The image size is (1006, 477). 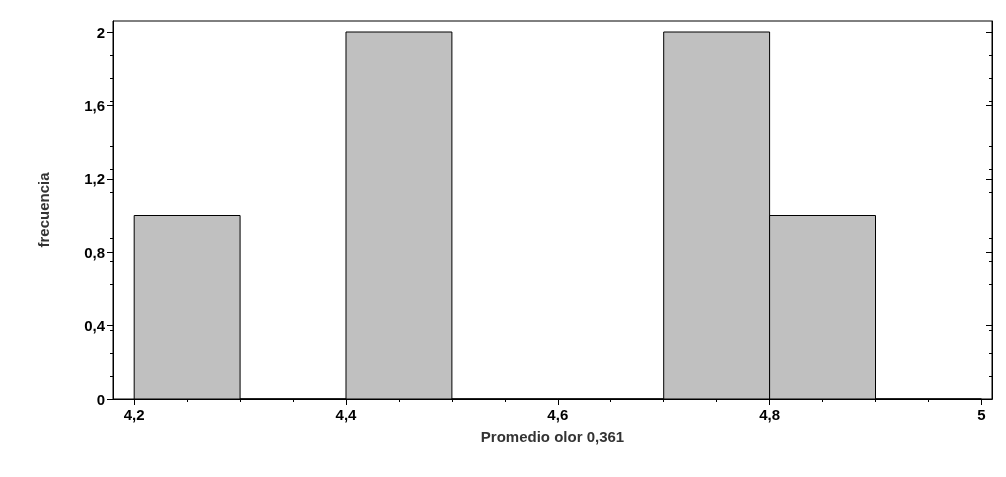 What do you see at coordinates (981, 414) in the screenshot?
I see `x-tick-label: 5` at bounding box center [981, 414].